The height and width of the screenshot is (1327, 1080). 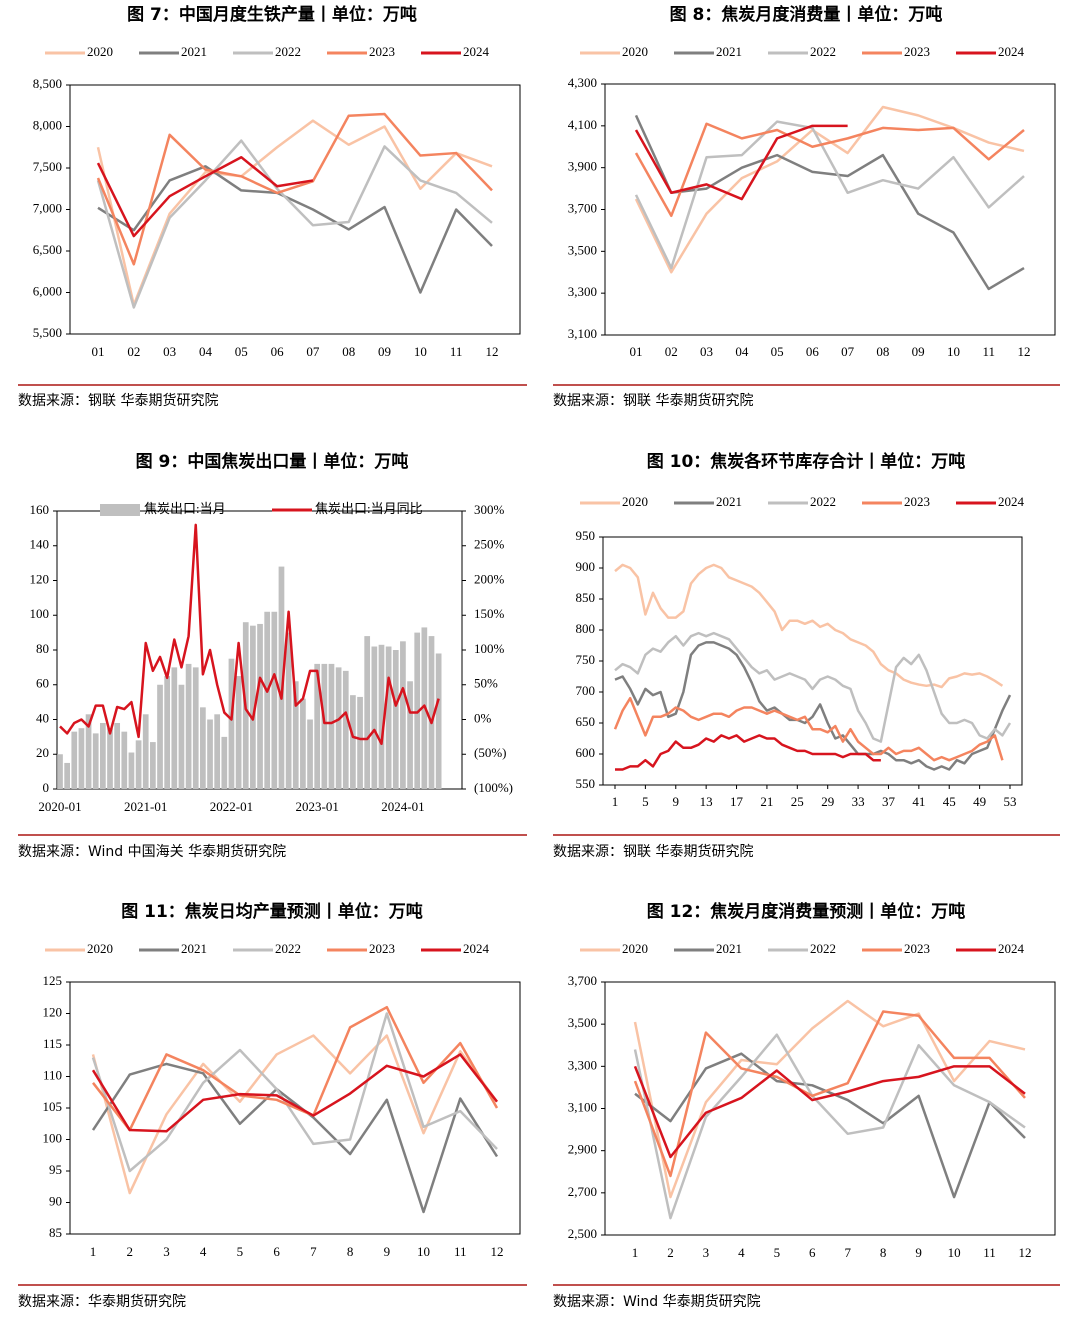 I want to click on y-tick-label: 20, so click(x=42, y=752).